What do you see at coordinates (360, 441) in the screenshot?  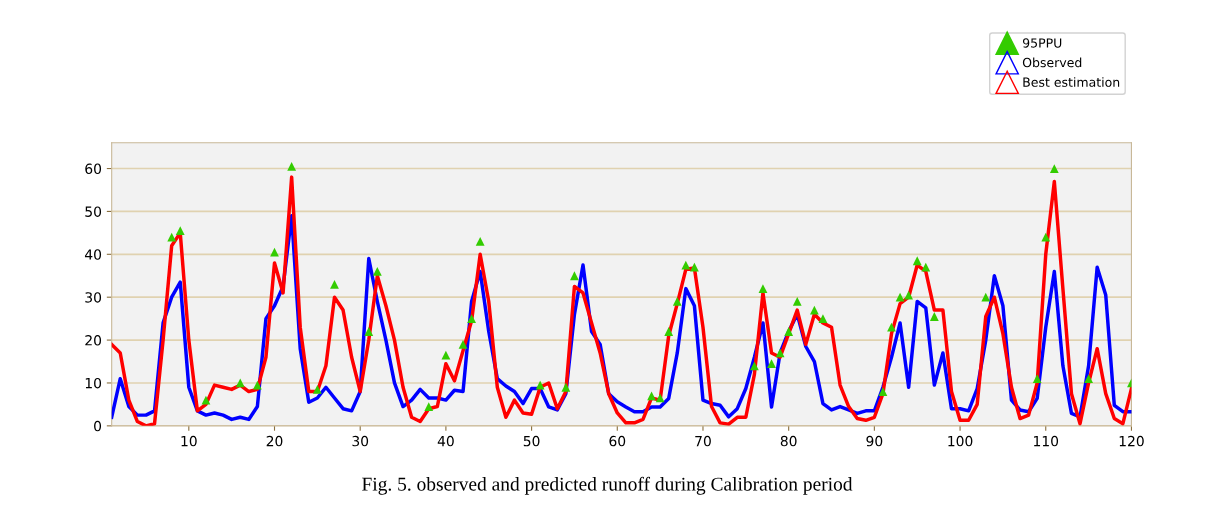 I see `x-tick-label: 30` at bounding box center [360, 441].